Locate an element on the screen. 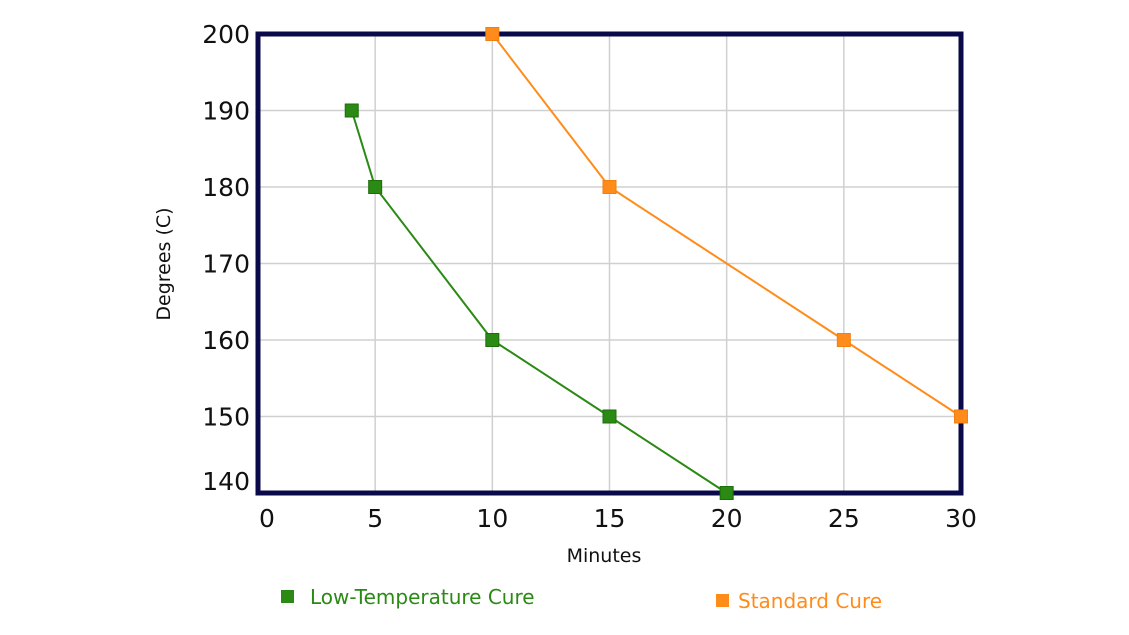 The width and height of the screenshot is (1129, 635). legend-label-standard-cure: Standard Cure is located at coordinates (810, 601).